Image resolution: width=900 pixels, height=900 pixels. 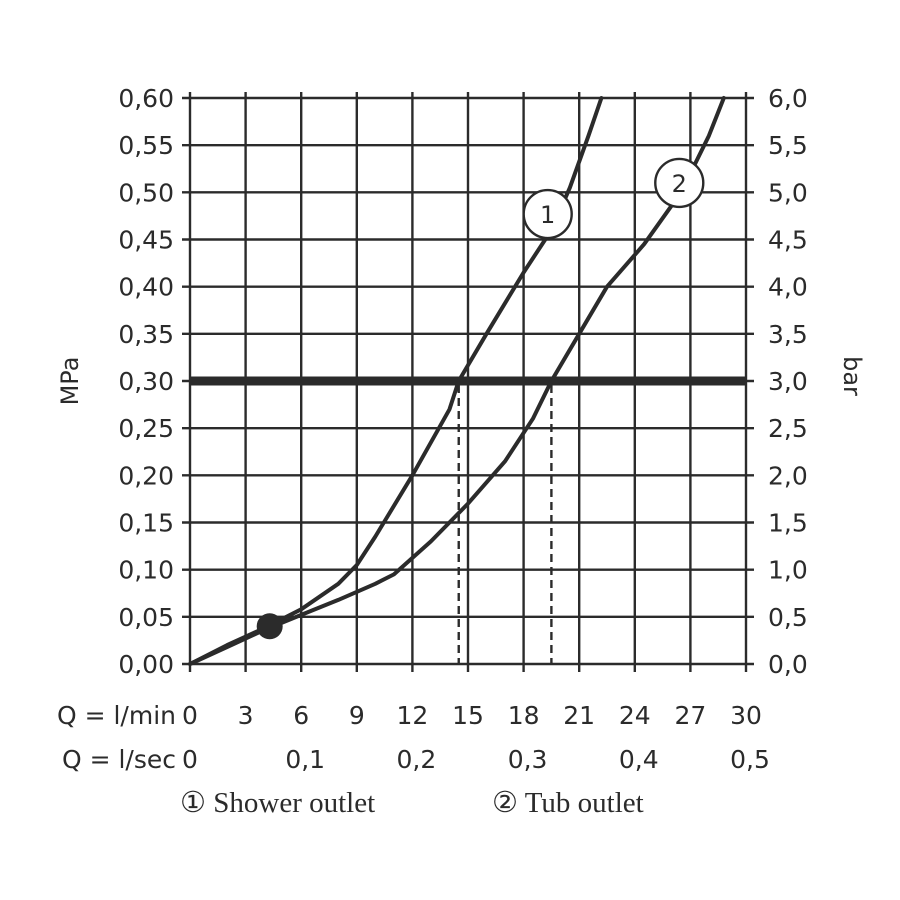 What do you see at coordinates (146, 381) in the screenshot?
I see `y-left-tick-label: 0,30` at bounding box center [146, 381].